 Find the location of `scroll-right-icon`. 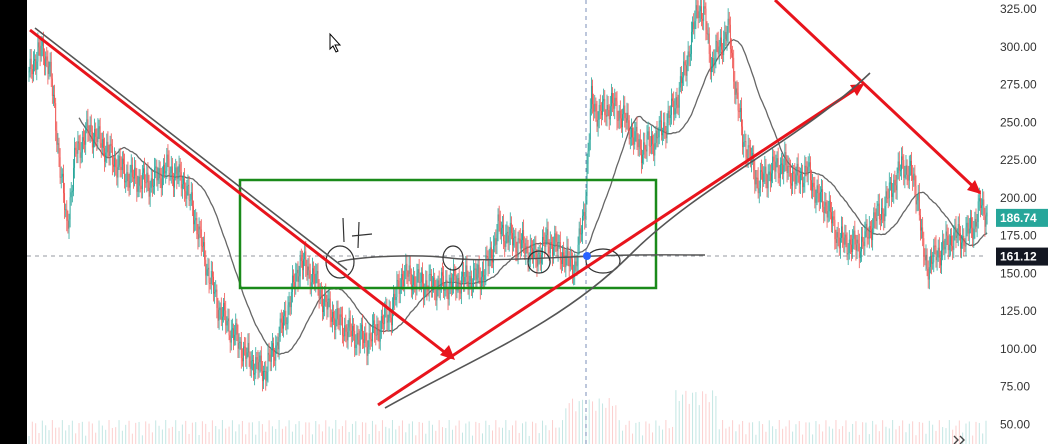

scroll-right-icon is located at coordinates (959, 439).